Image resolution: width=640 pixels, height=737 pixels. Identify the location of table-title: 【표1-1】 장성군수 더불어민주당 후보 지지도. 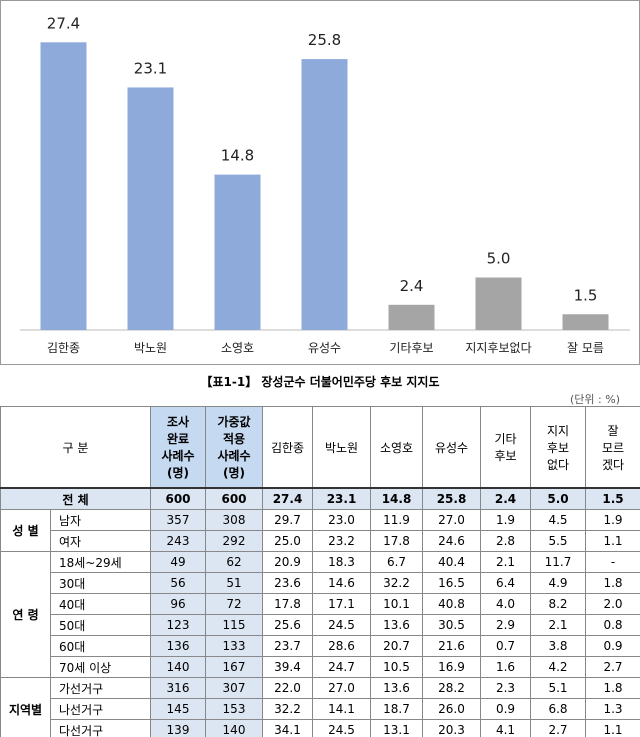
(320, 382).